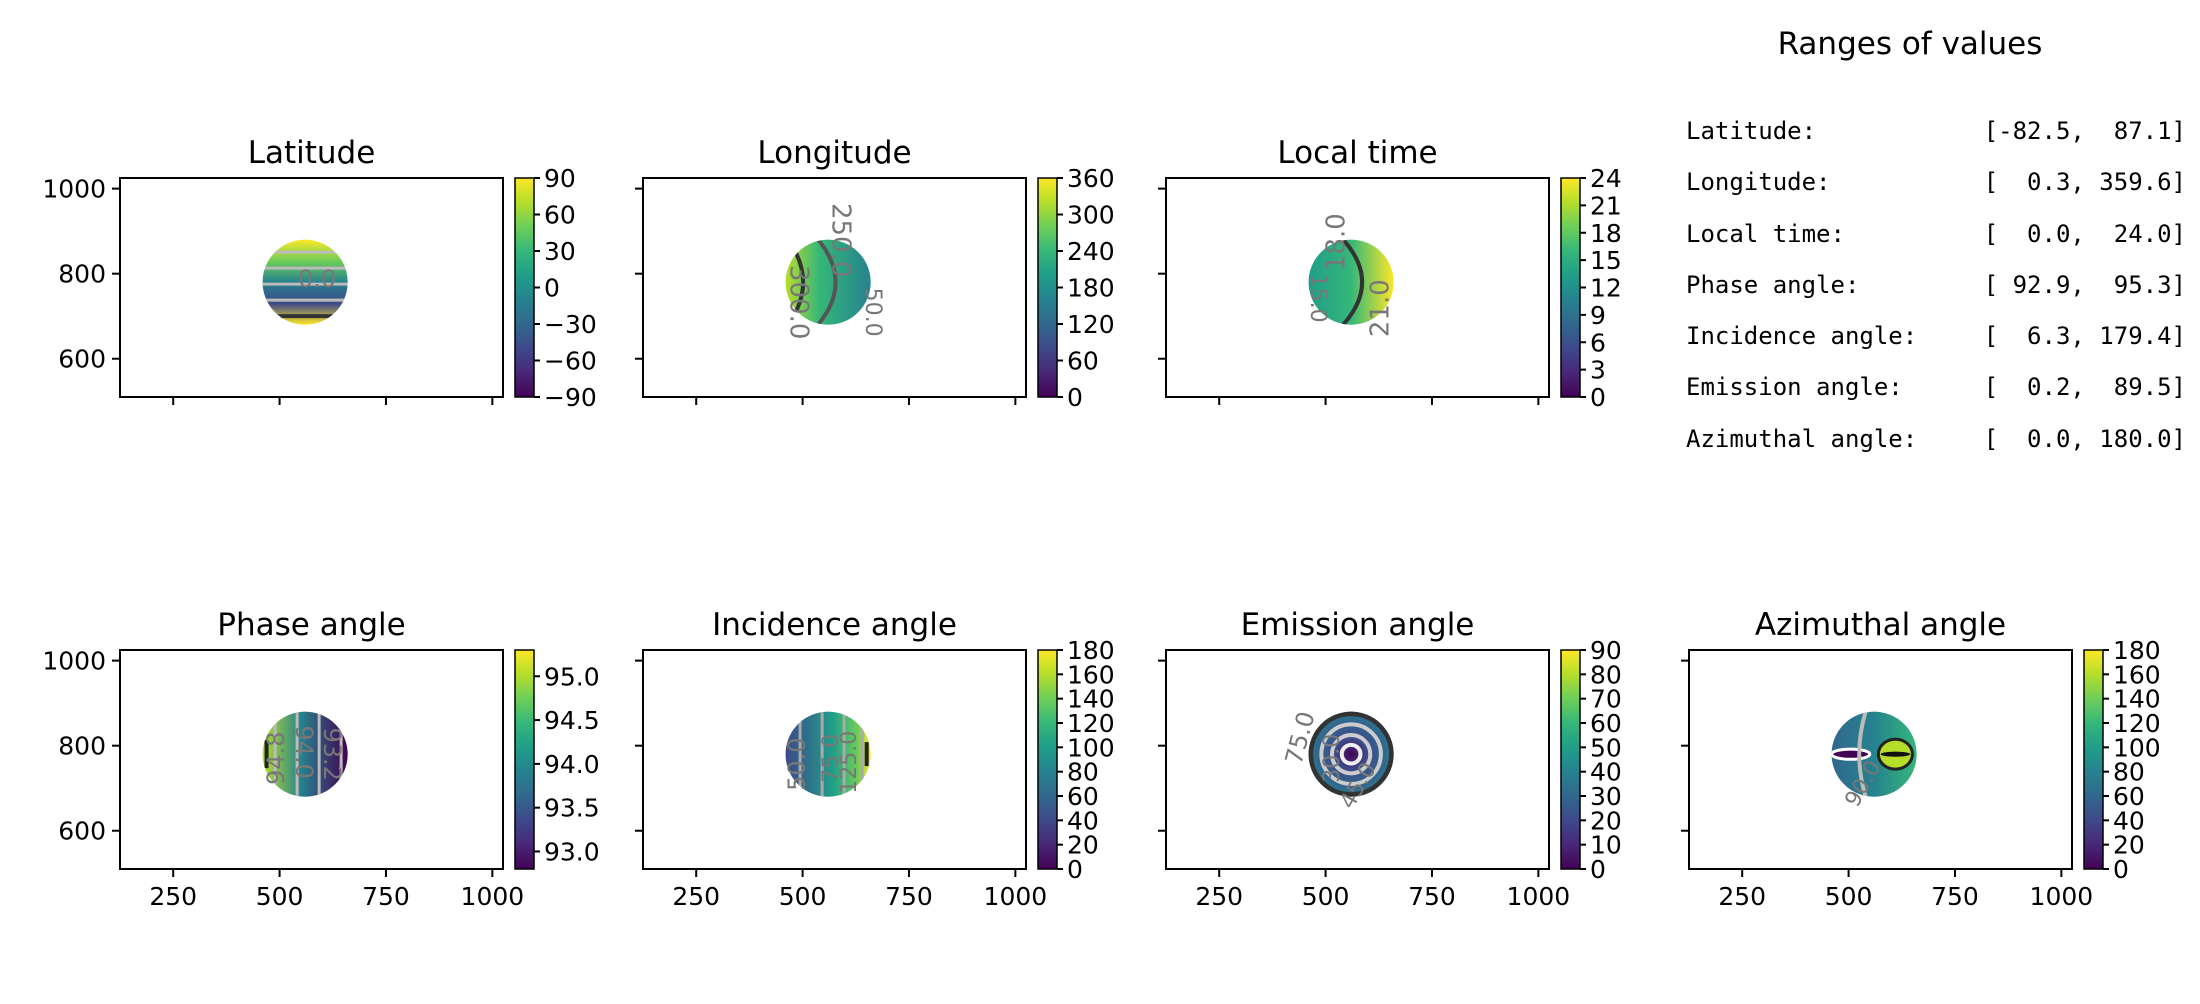 The width and height of the screenshot is (2200, 1004). I want to click on colorbar-tick-label: 140, so click(1091, 699).